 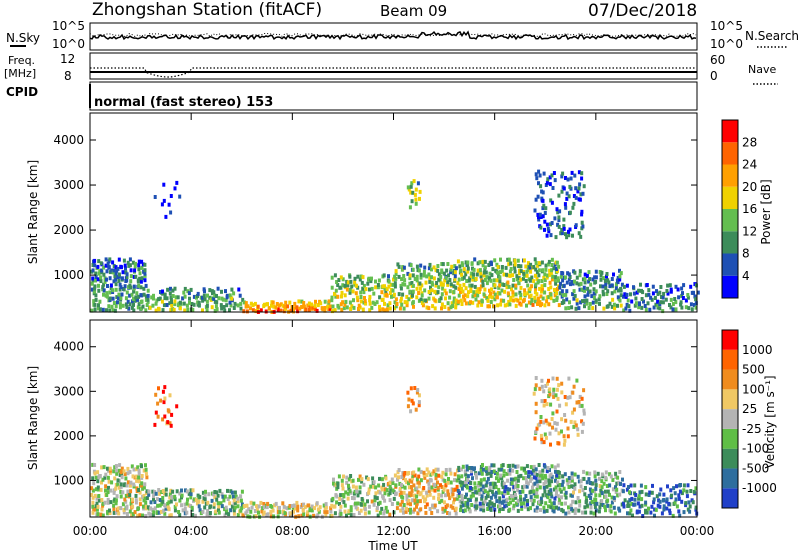 I want to click on noise-sky-label: N.Sky, so click(x=23, y=38).